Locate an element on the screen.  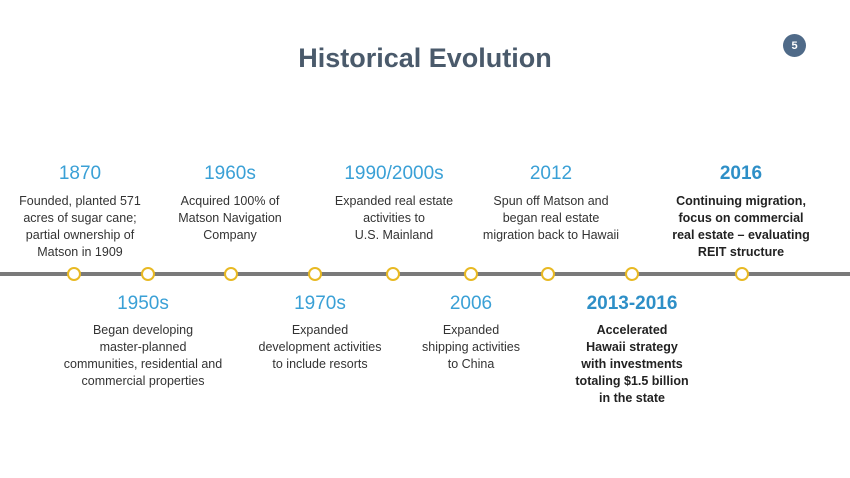
desc-line: totaling $1.5 billion is located at coordinates (632, 381).